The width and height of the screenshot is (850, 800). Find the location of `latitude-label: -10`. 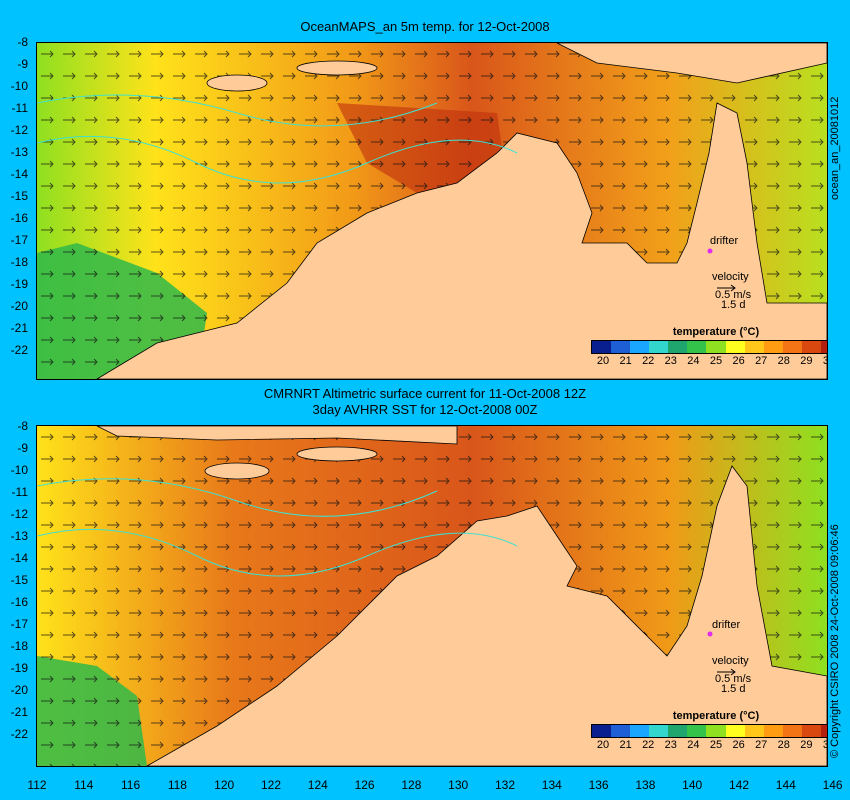

latitude-label: -10 is located at coordinates (19, 86).